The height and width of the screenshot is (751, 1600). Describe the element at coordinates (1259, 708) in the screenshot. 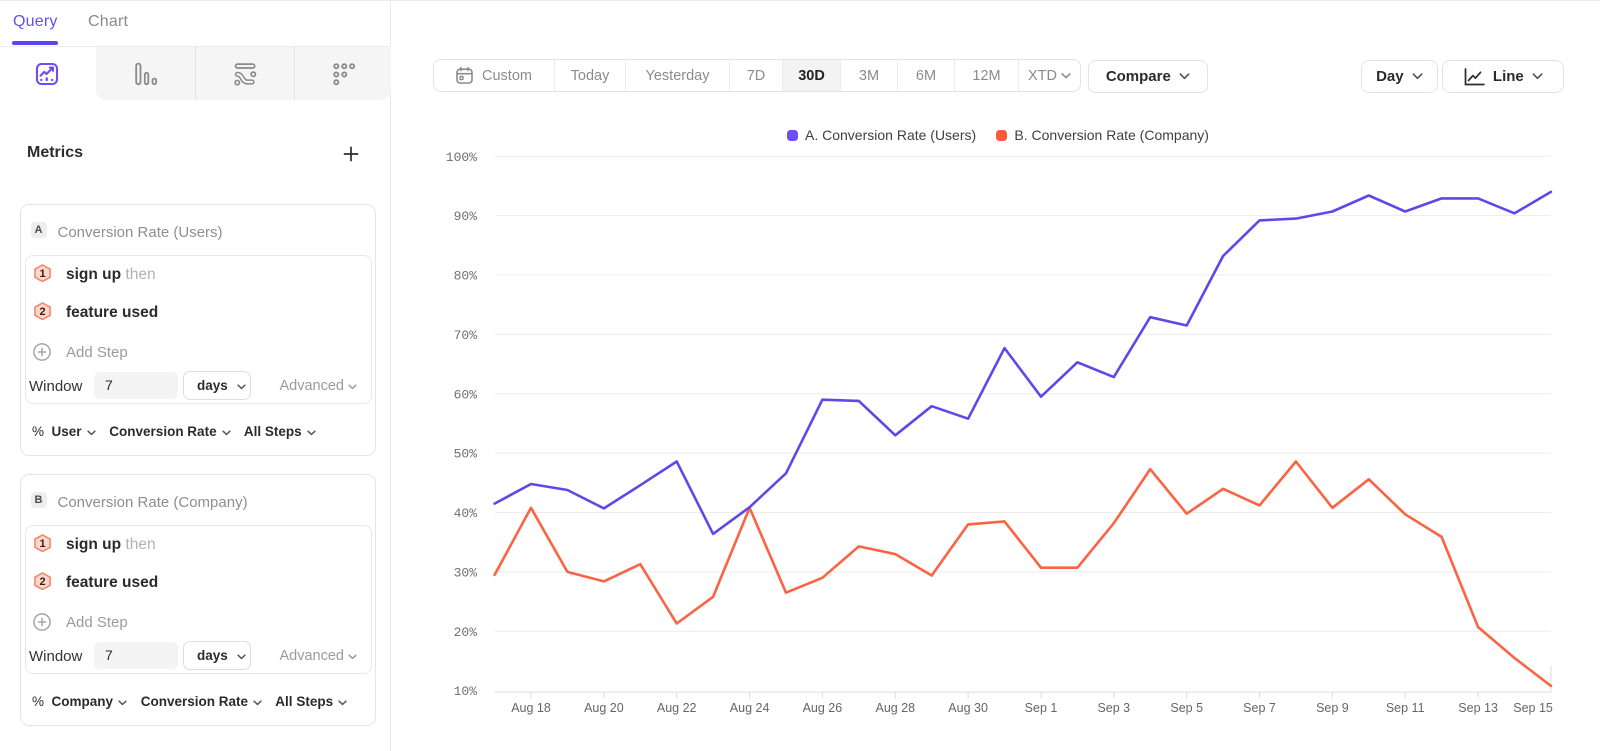

I see `svg-text: Sep 7` at that location.